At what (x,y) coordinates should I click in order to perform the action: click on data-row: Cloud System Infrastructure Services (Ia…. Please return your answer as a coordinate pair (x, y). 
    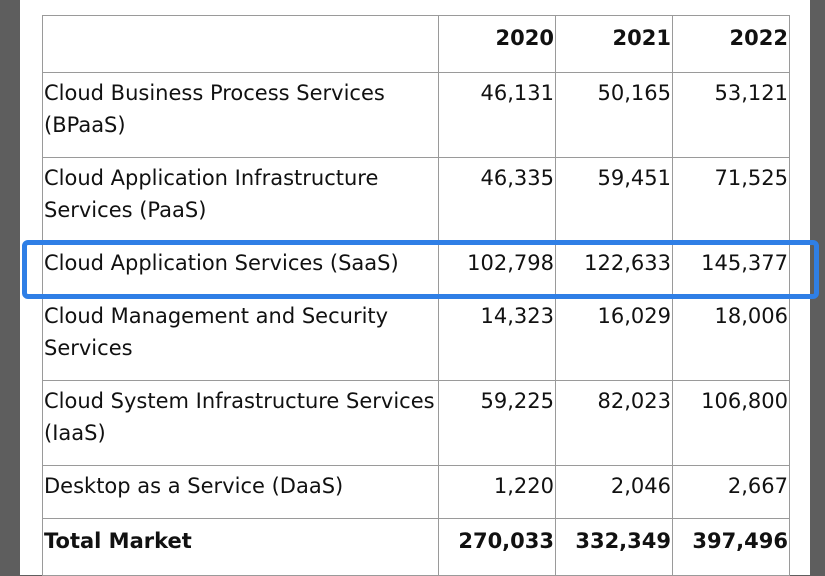
    Looking at the image, I should click on (416, 423).